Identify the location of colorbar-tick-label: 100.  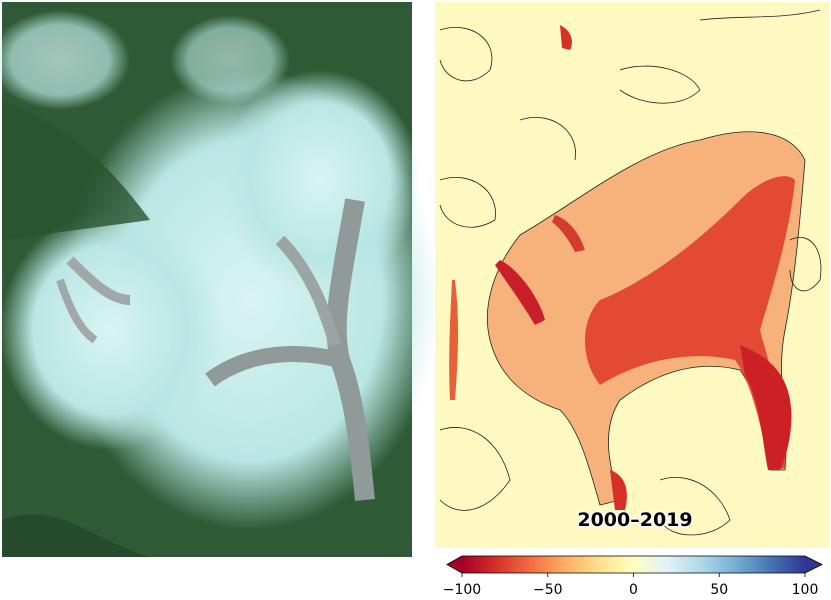
(805, 590).